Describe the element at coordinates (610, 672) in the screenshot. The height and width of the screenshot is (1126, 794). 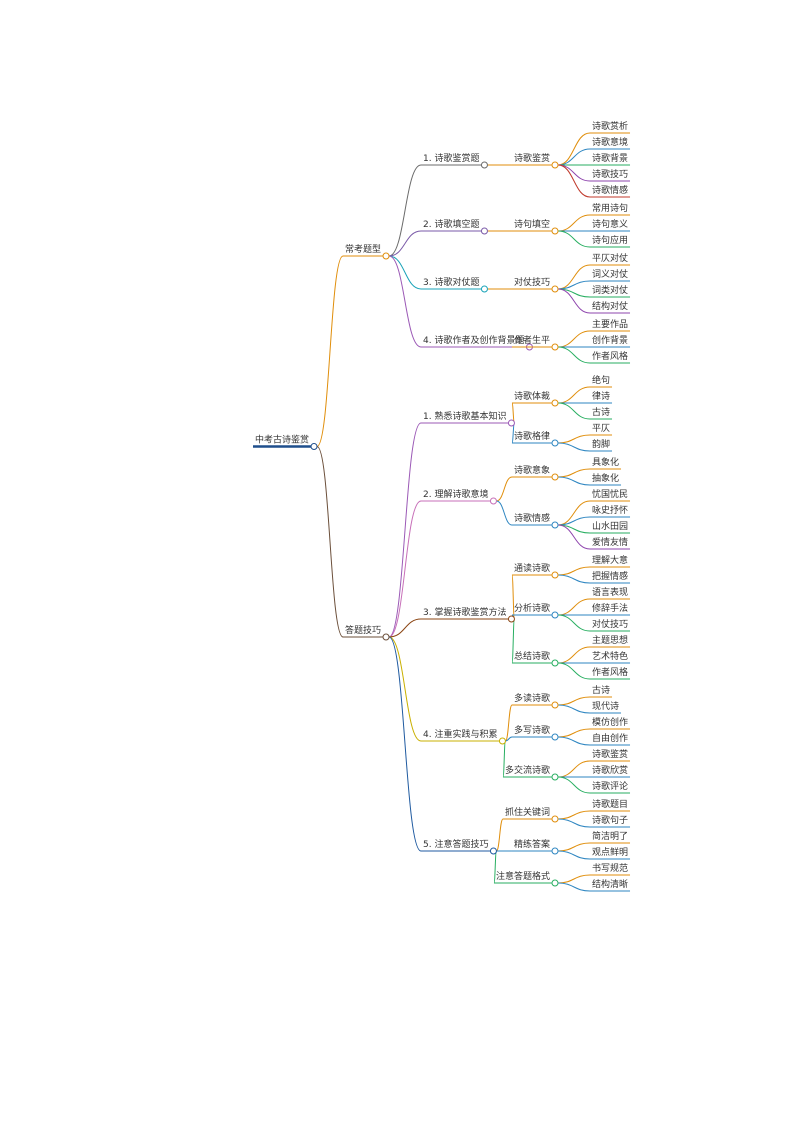
I see `leaf-label: 作者风格` at that location.